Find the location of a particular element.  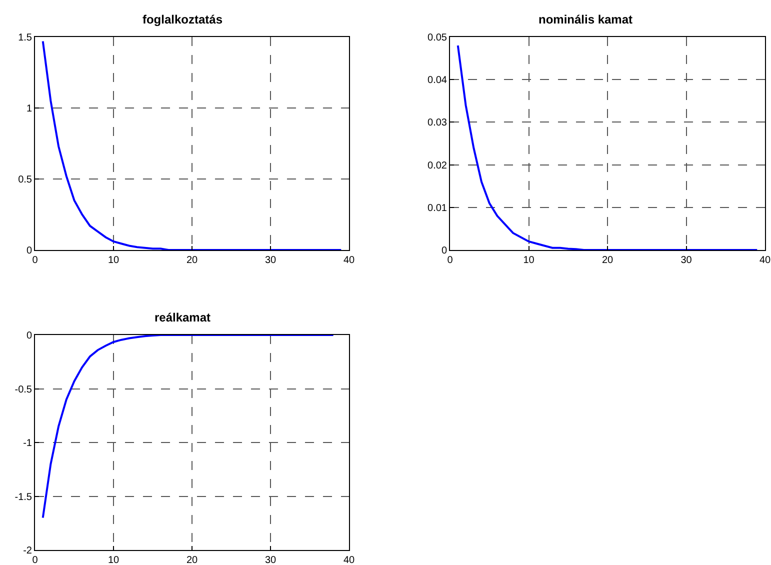

y-tick-label: -2 is located at coordinates (27, 551).